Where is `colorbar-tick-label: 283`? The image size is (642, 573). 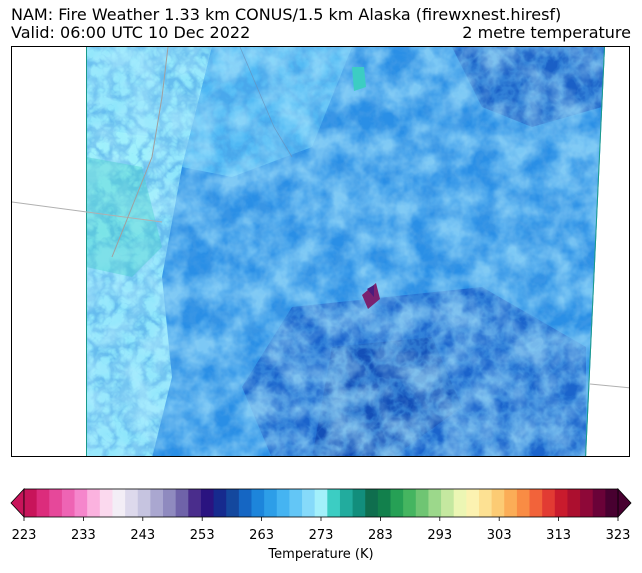
colorbar-tick-label: 283 is located at coordinates (380, 535).